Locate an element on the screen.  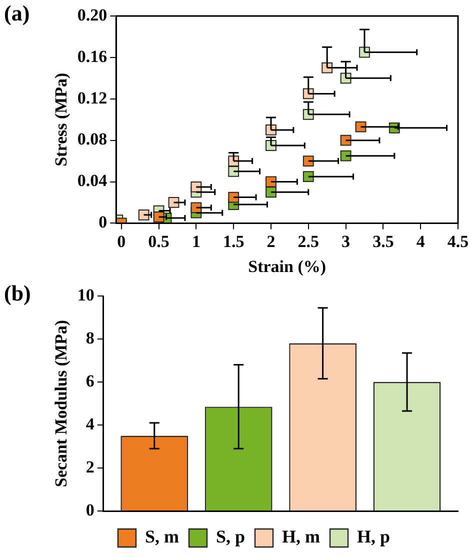
legend-label: S, m is located at coordinates (161, 536).